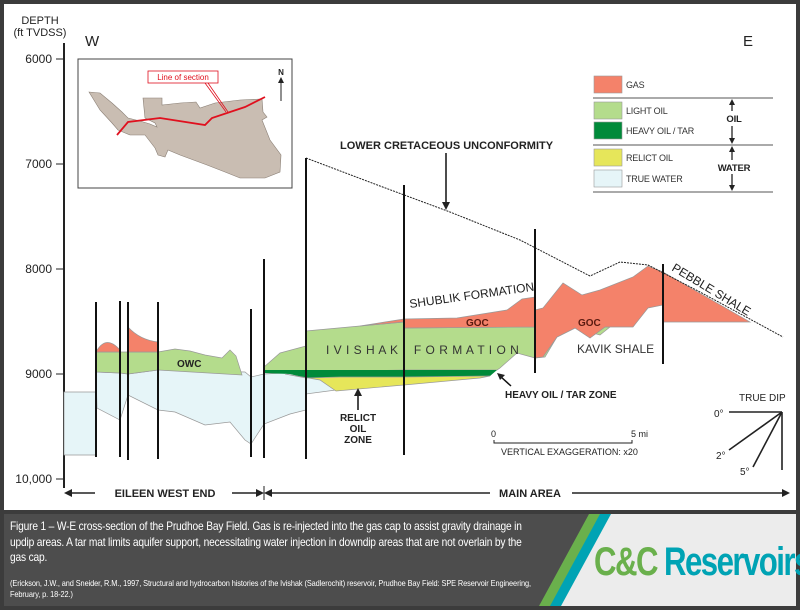  I want to click on dip-angle: 0°, so click(719, 414).